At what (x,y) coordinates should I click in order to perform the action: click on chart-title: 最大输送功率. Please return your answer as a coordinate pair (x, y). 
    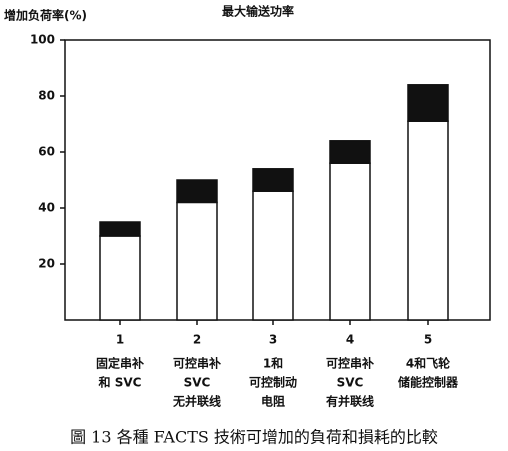
    Looking at the image, I should click on (258, 11).